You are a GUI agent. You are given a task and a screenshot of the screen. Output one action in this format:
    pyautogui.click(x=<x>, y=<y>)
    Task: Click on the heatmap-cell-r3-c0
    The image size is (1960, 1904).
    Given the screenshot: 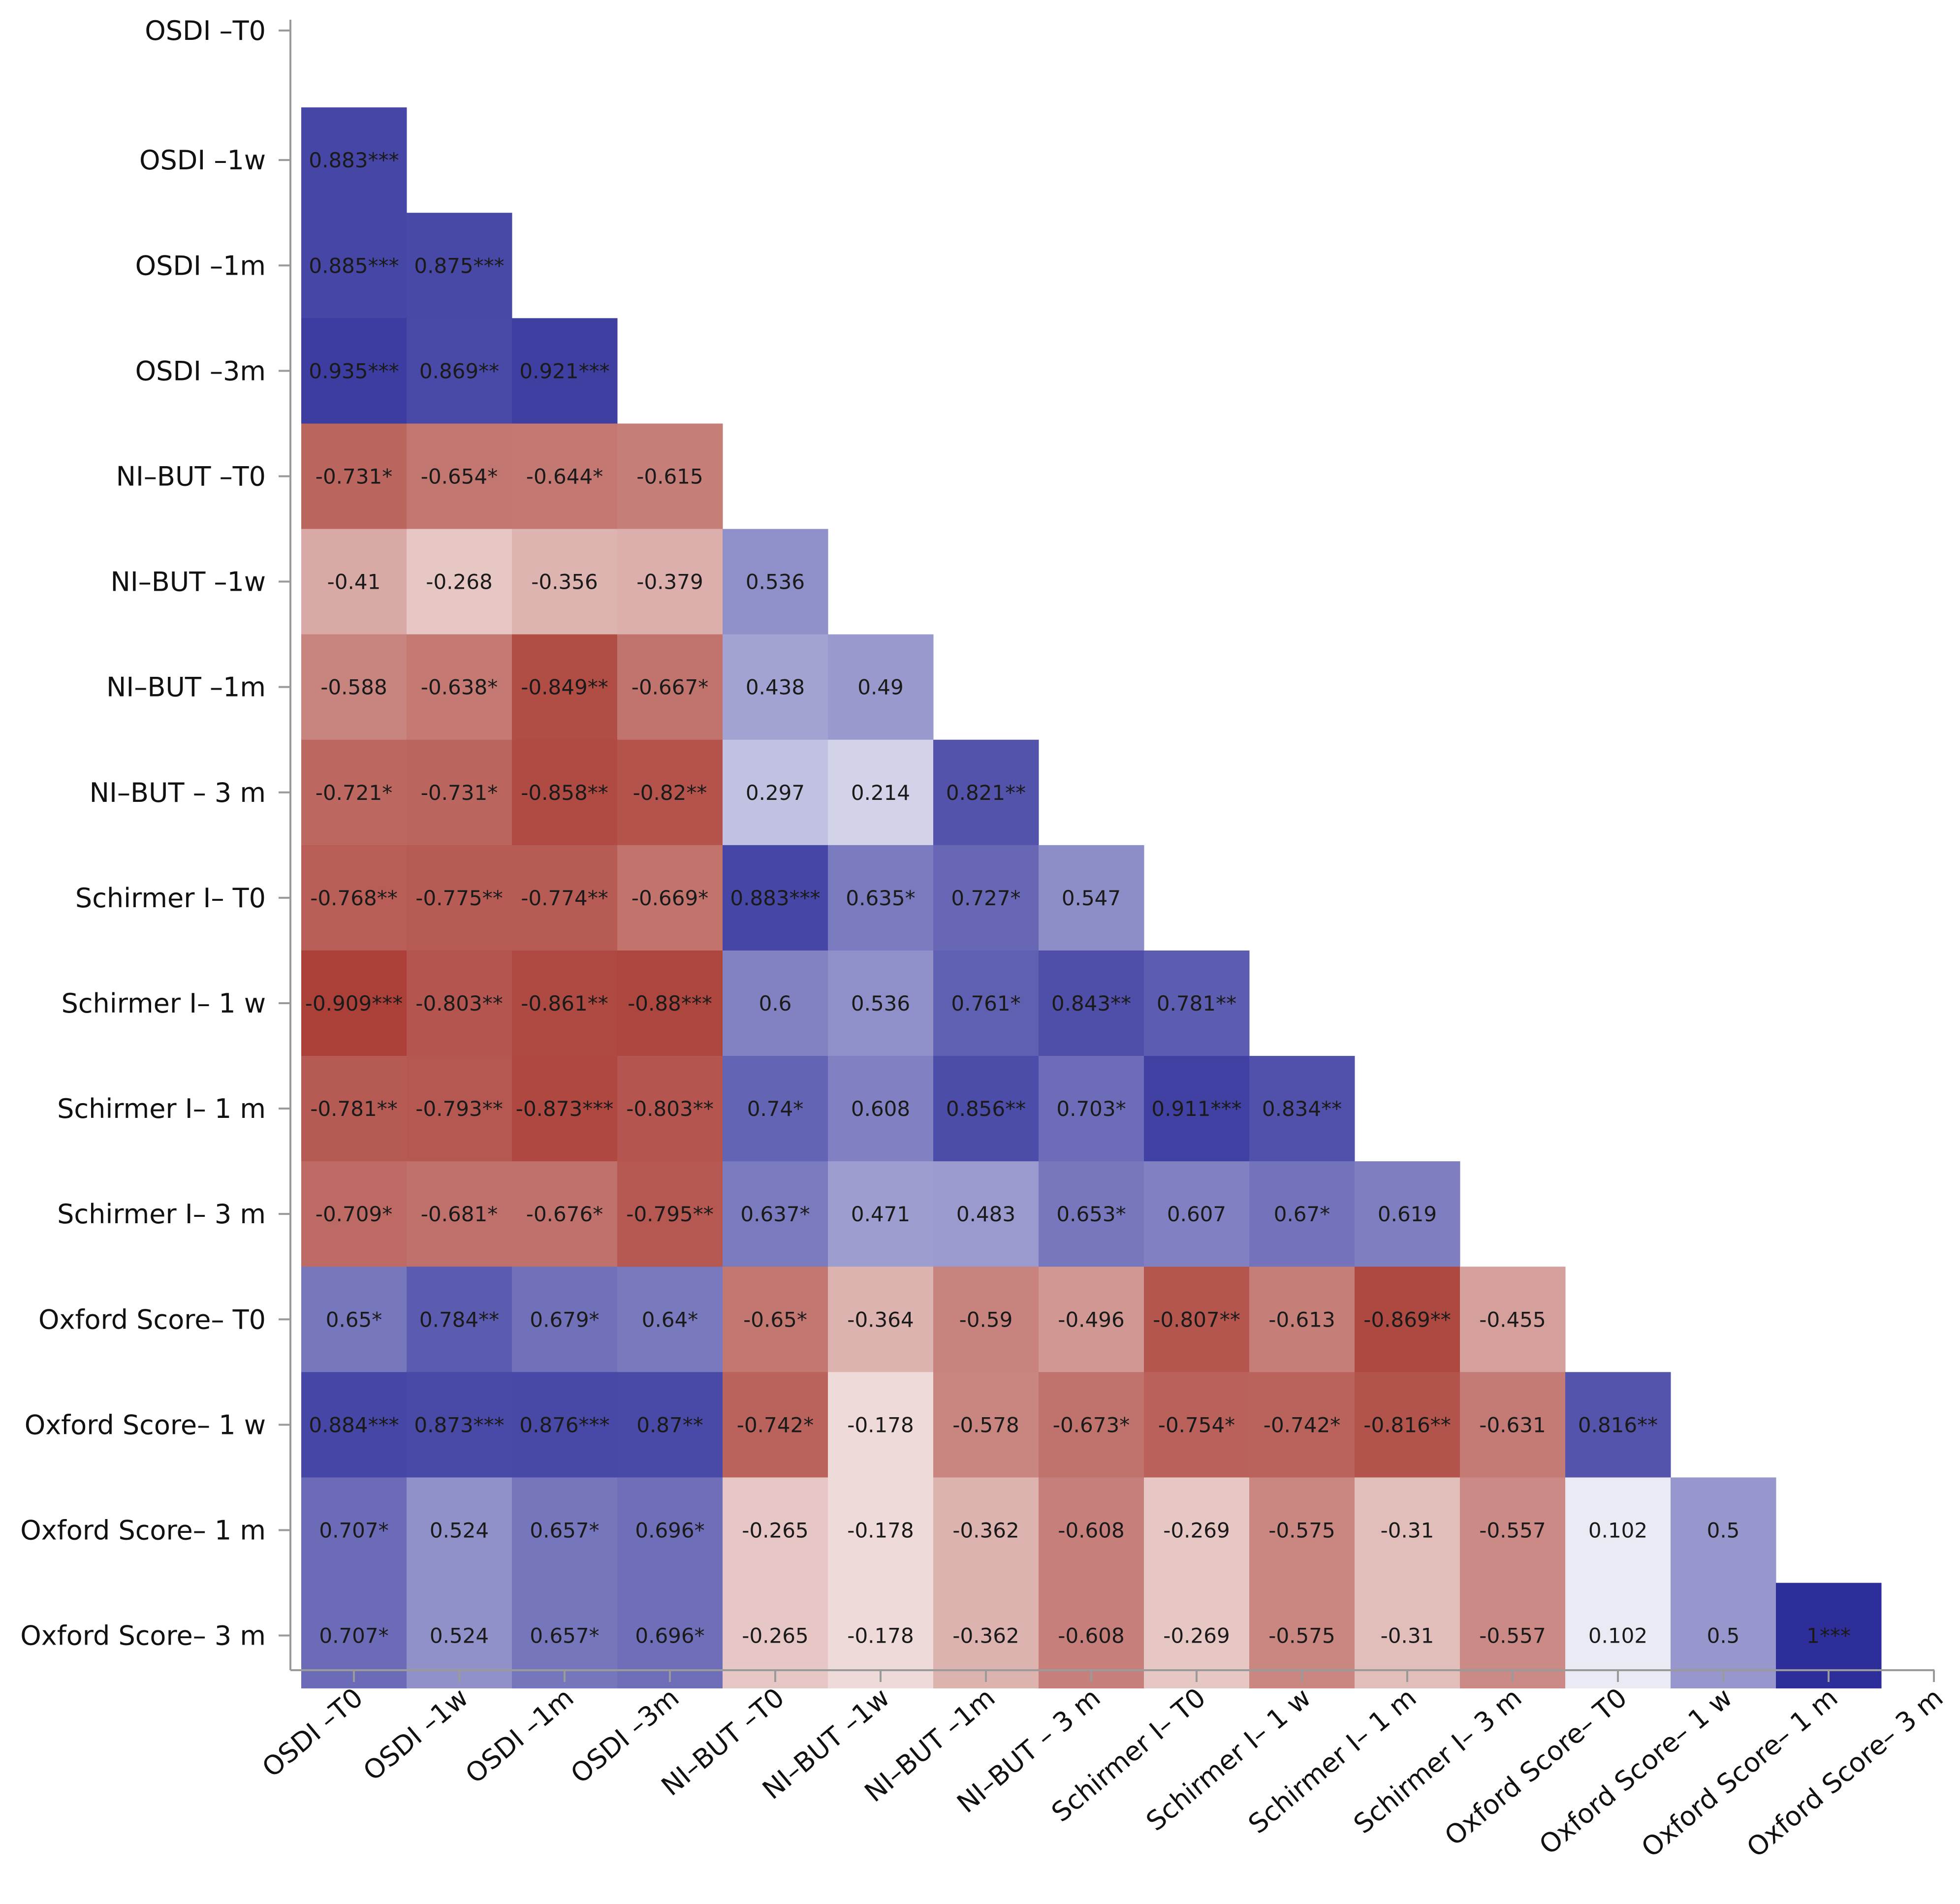 What is the action you would take?
    pyautogui.click(x=354, y=371)
    